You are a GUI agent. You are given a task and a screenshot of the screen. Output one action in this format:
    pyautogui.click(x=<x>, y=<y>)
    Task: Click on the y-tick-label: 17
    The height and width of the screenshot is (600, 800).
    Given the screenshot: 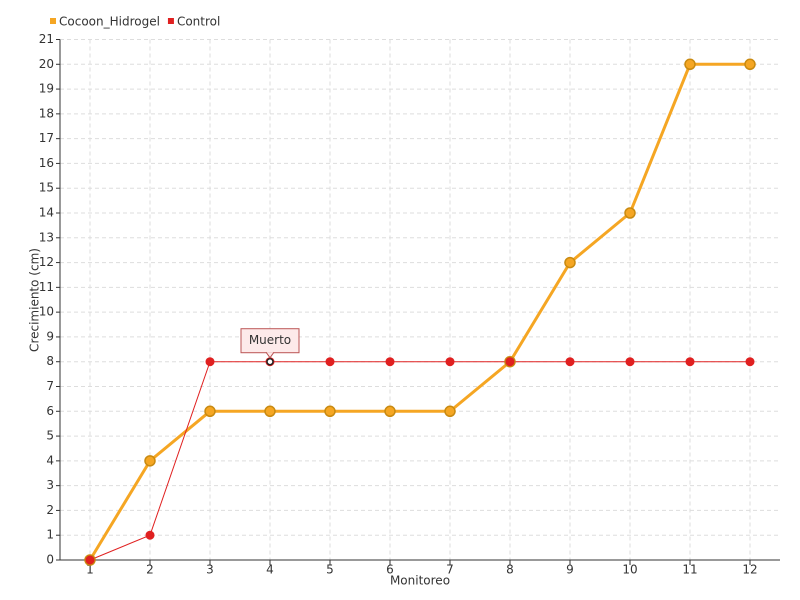 What is the action you would take?
    pyautogui.click(x=46, y=138)
    